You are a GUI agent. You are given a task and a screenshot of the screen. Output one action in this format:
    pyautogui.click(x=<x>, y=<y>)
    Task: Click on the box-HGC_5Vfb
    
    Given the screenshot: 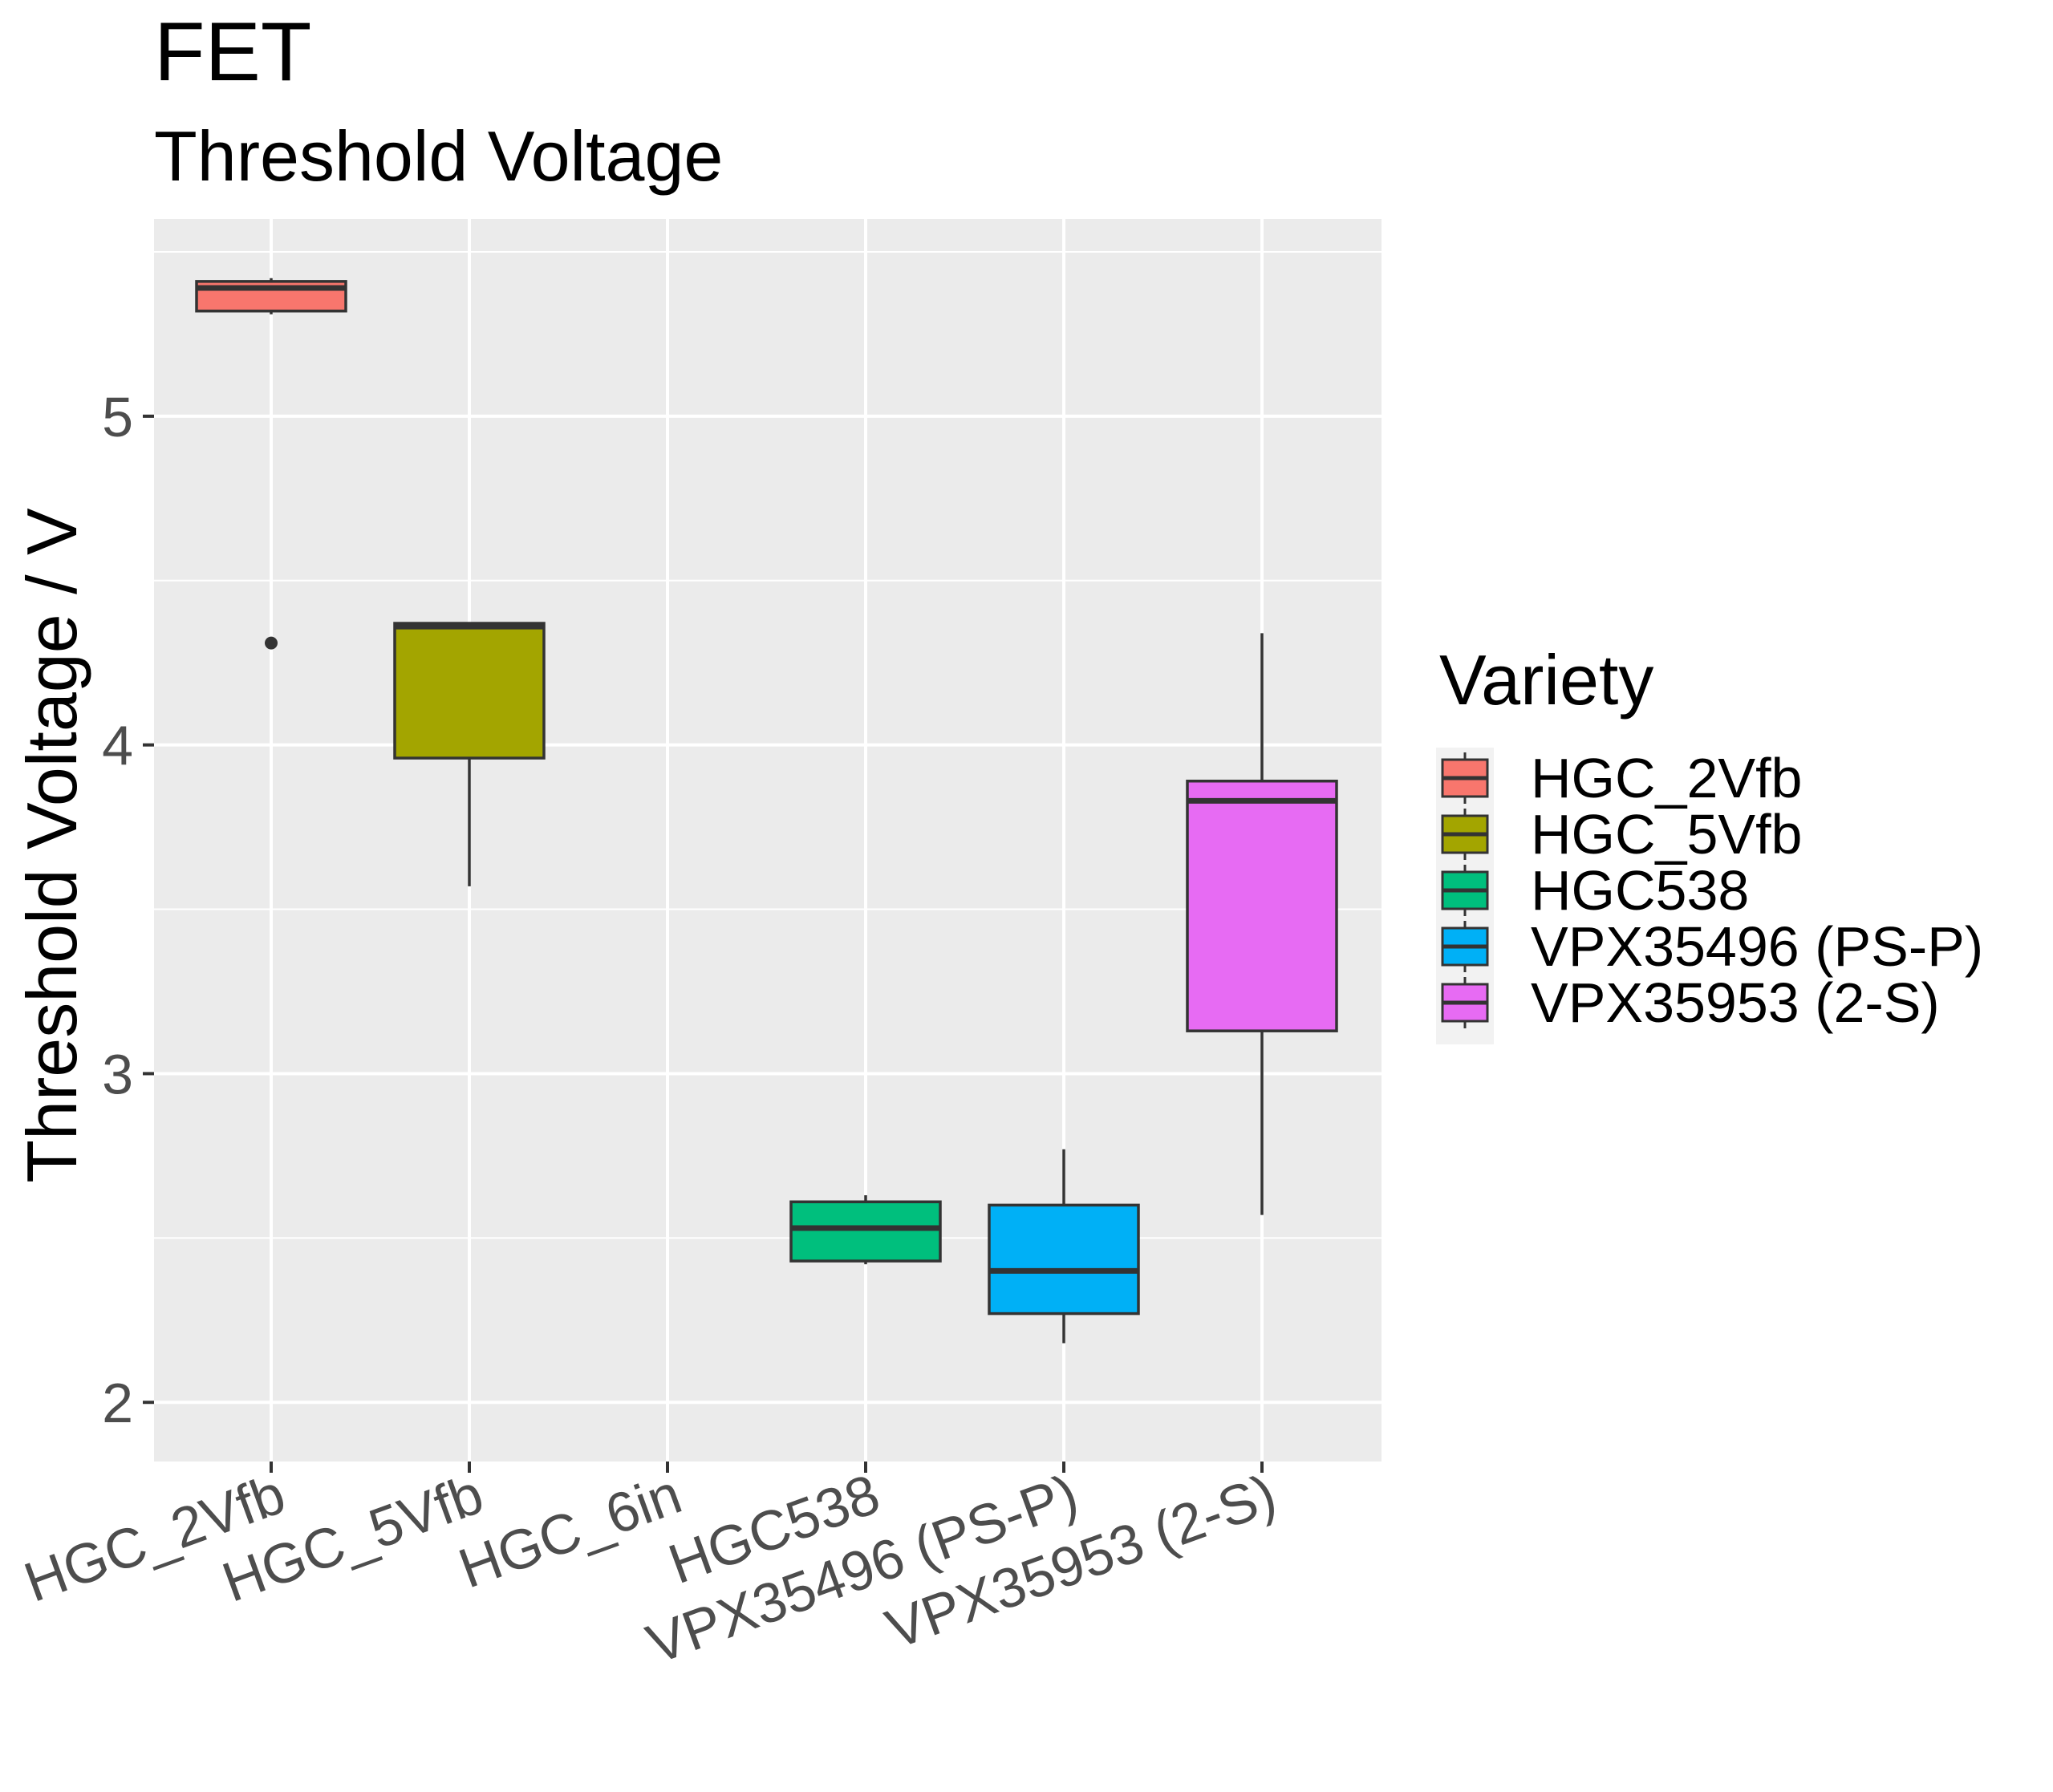 What is the action you would take?
    pyautogui.click(x=469, y=754)
    